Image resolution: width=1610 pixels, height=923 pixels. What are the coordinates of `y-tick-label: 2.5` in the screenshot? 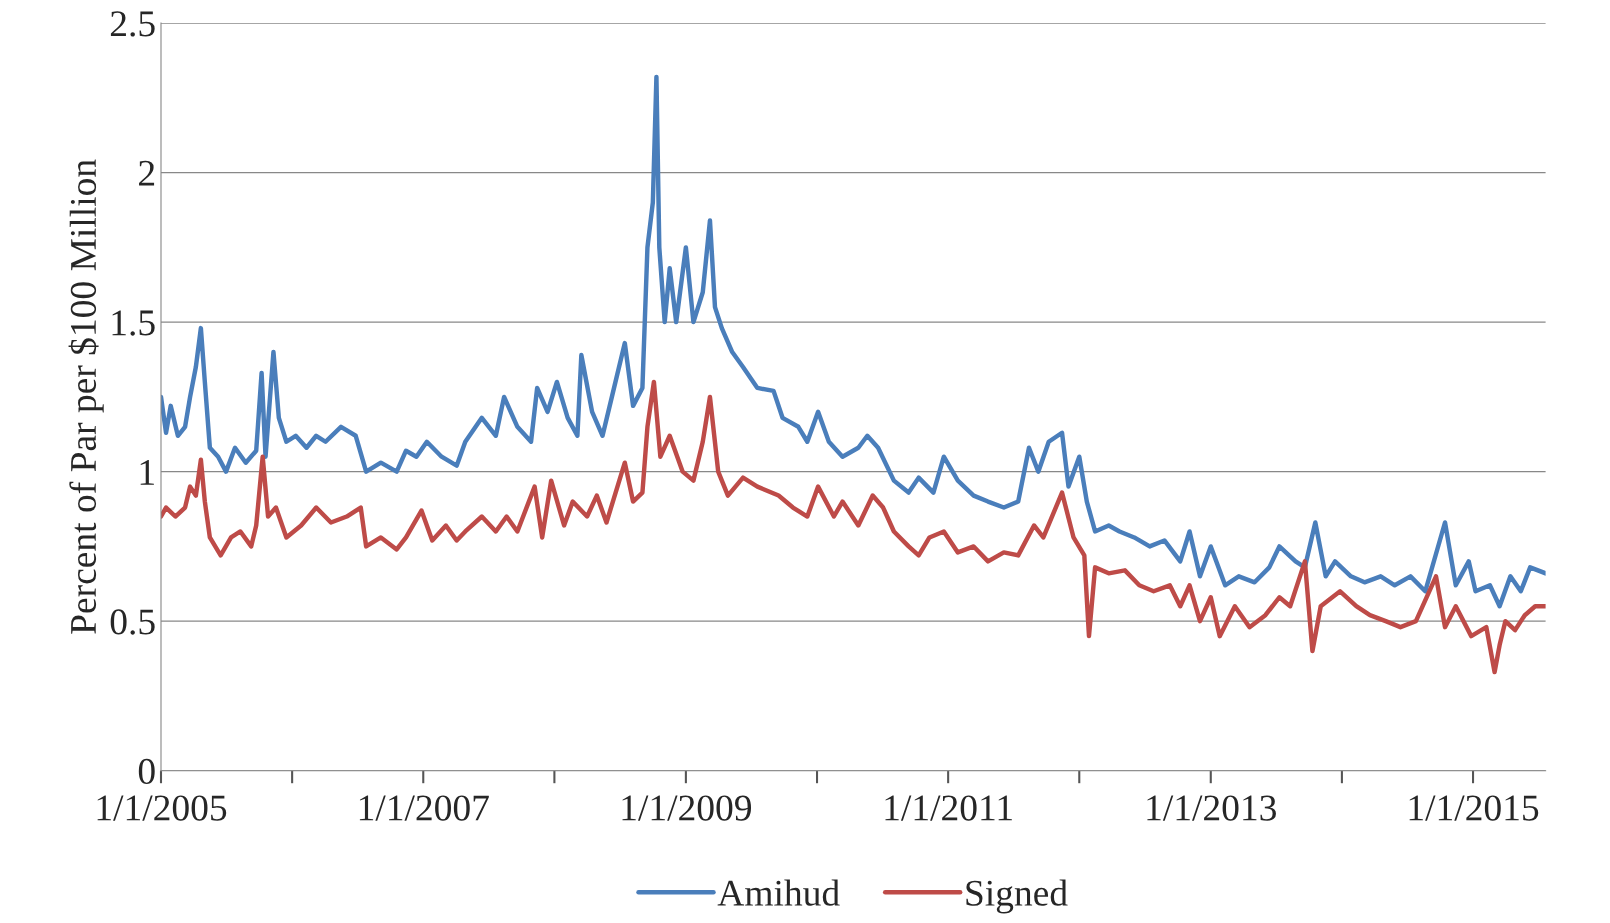 It's located at (132, 24).